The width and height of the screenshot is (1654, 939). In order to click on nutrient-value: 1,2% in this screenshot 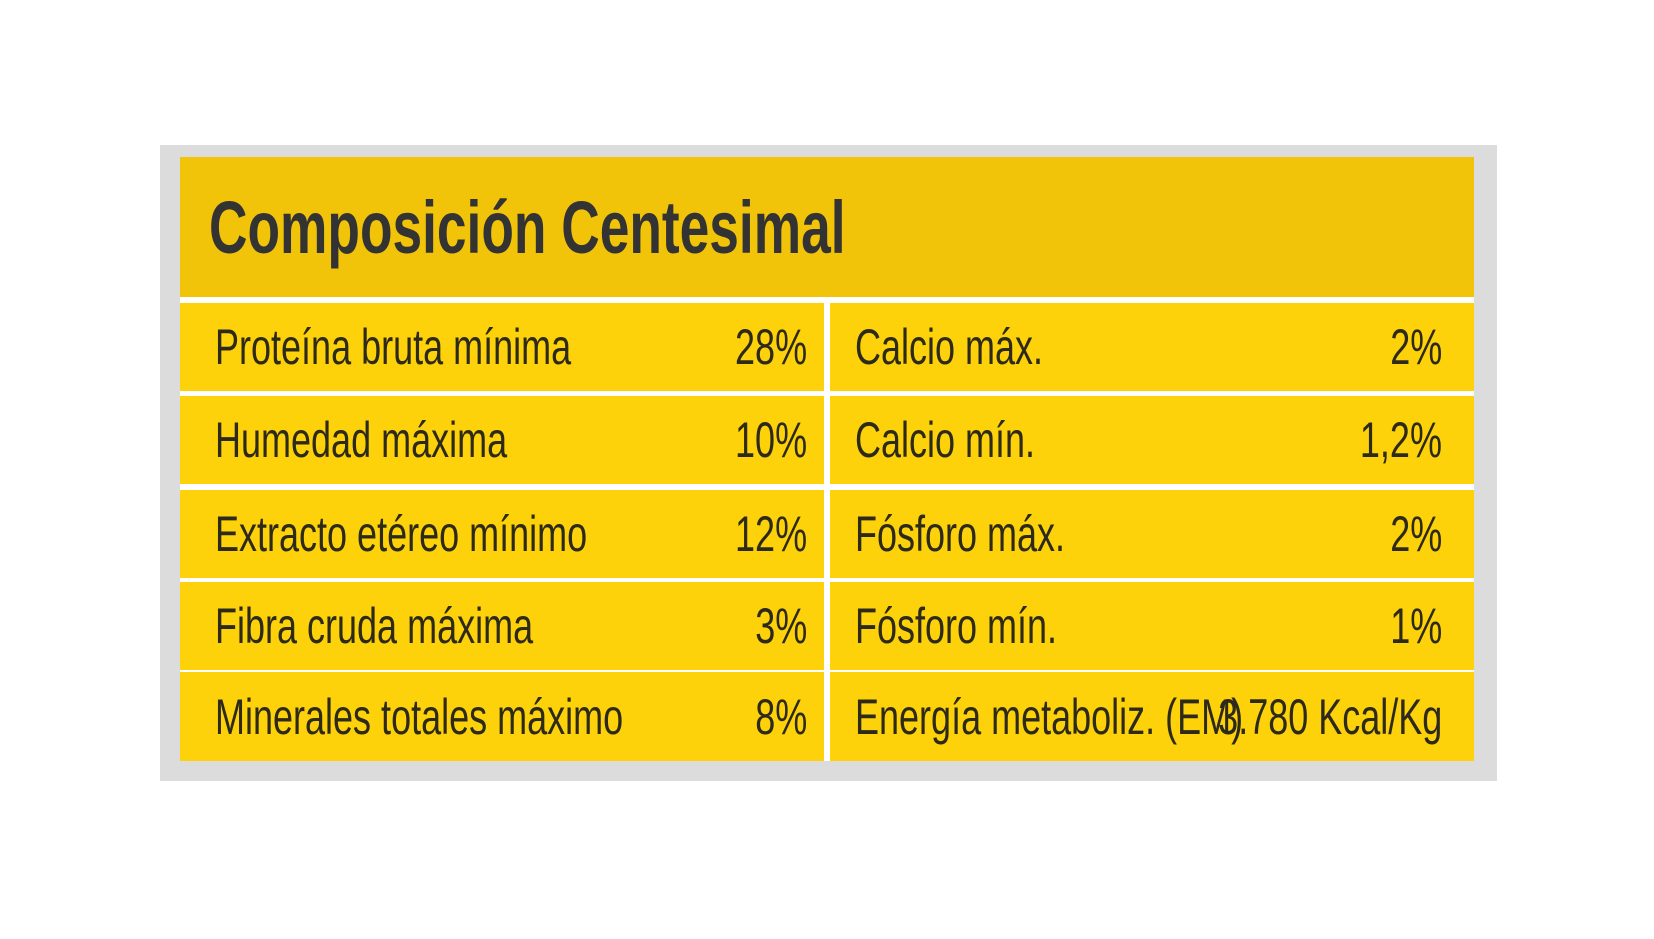, I will do `click(1400, 440)`.